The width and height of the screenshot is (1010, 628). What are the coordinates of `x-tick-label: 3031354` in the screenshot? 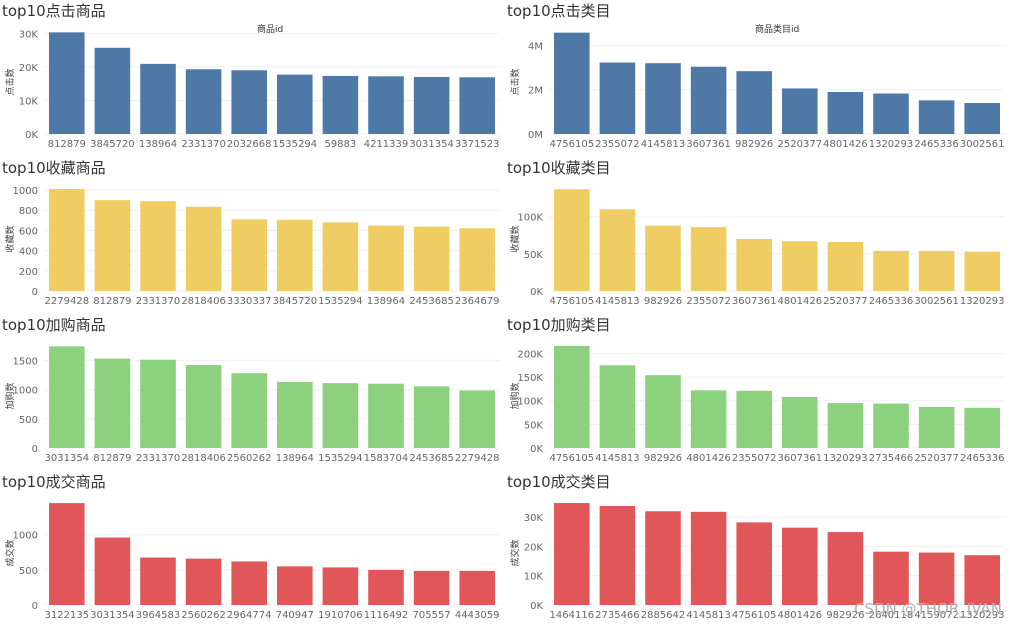 It's located at (431, 144).